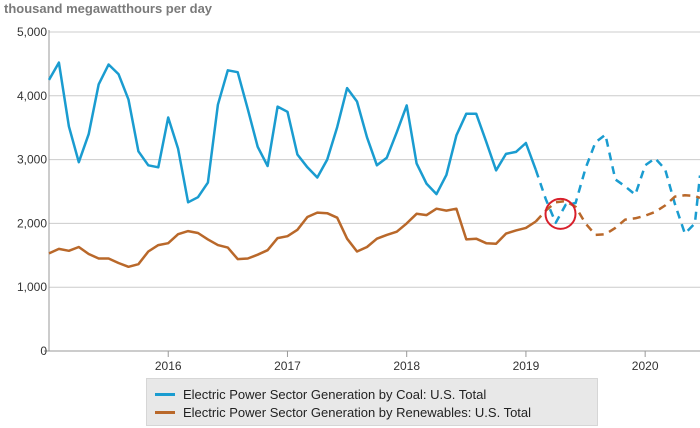  Describe the element at coordinates (287, 366) in the screenshot. I see `x-tick-label-2017: 2017` at that location.